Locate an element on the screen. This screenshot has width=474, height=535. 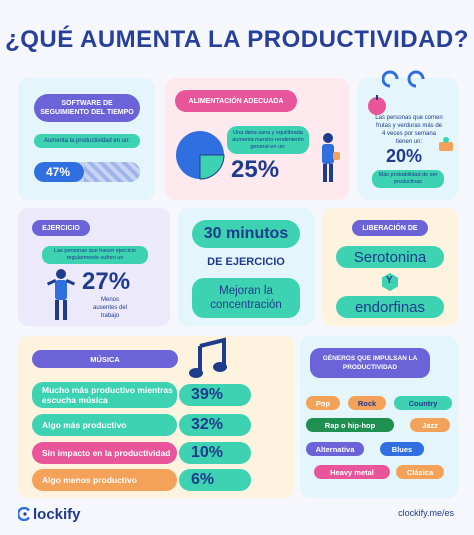
frutas-sub-text: Más probabilidad de ser productivas is located at coordinates (408, 178).